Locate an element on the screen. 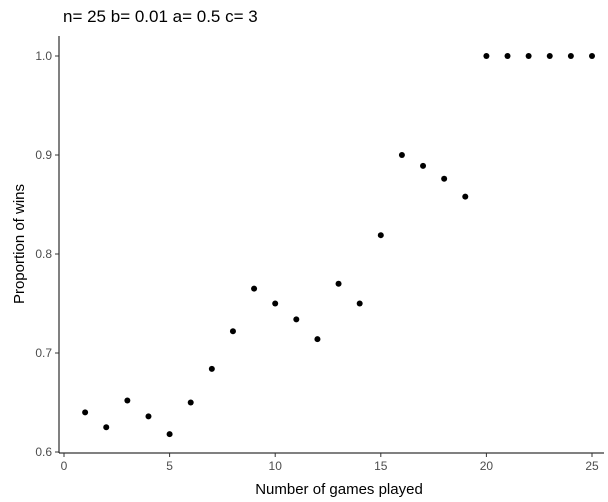 The width and height of the screenshot is (608, 502). y-axis-ticks: 0.6 0.7 0.8 0.9 1.0 is located at coordinates (47, 254).